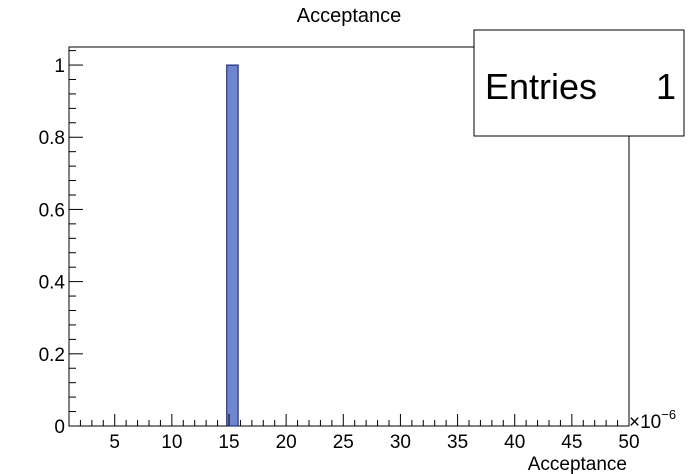  What do you see at coordinates (541, 86) in the screenshot?
I see `stats-entries-label: Entries` at bounding box center [541, 86].